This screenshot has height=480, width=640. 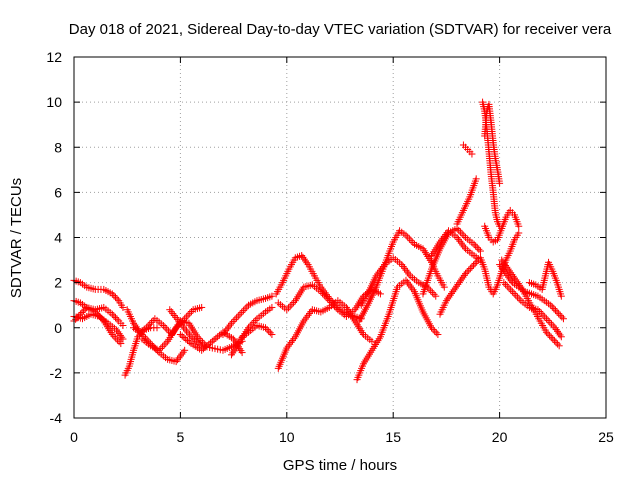 What do you see at coordinates (74, 437) in the screenshot?
I see `x-tick-label: 0` at bounding box center [74, 437].